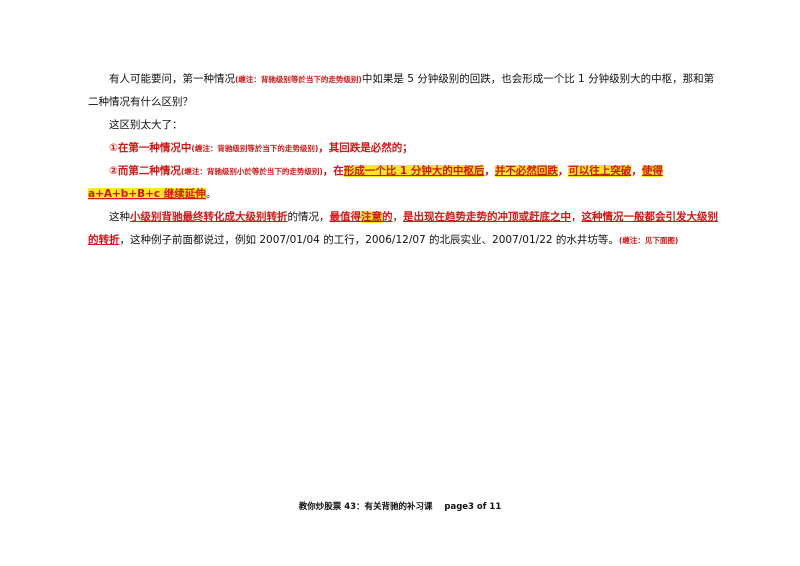  Describe the element at coordinates (308, 217) in the screenshot. I see `text-run: 的情况，` at that location.